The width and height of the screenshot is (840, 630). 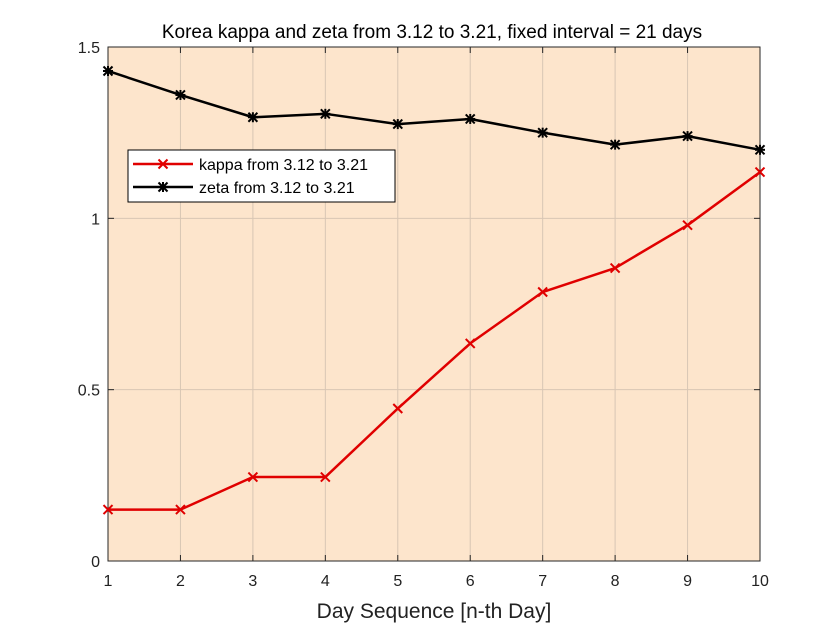 What do you see at coordinates (163, 164) in the screenshot?
I see `legend-marker-kappa` at bounding box center [163, 164].